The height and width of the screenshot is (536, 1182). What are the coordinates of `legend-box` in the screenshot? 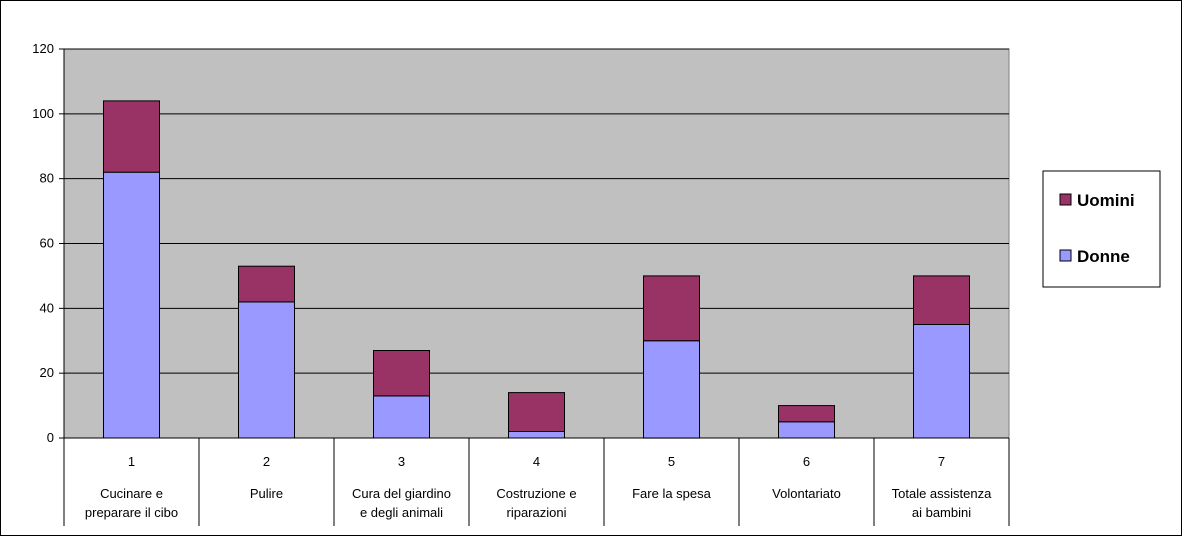 It's located at (1101, 229).